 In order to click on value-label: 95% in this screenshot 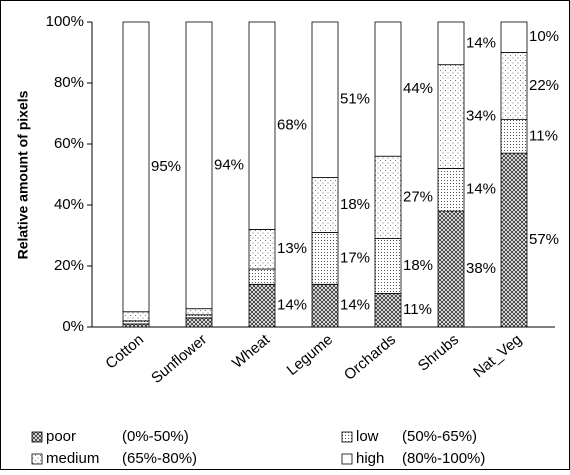, I will do `click(166, 166)`.